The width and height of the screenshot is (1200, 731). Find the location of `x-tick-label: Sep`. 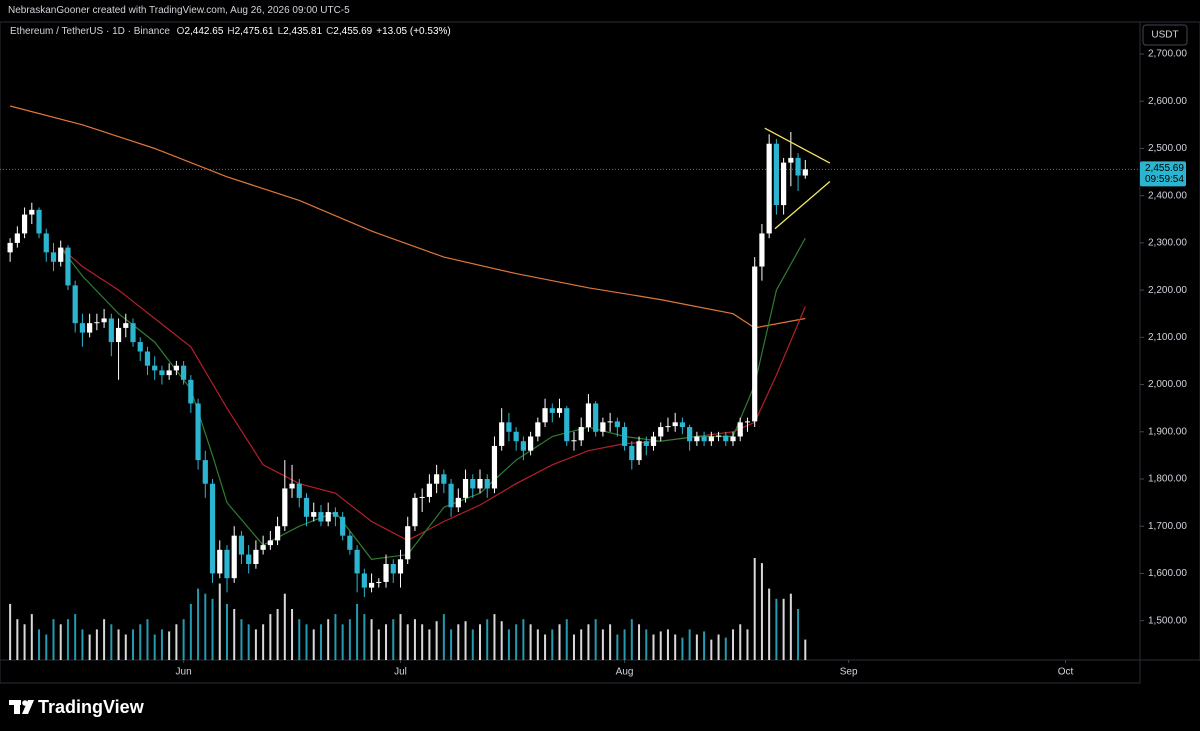

x-tick-label: Sep is located at coordinates (849, 672).